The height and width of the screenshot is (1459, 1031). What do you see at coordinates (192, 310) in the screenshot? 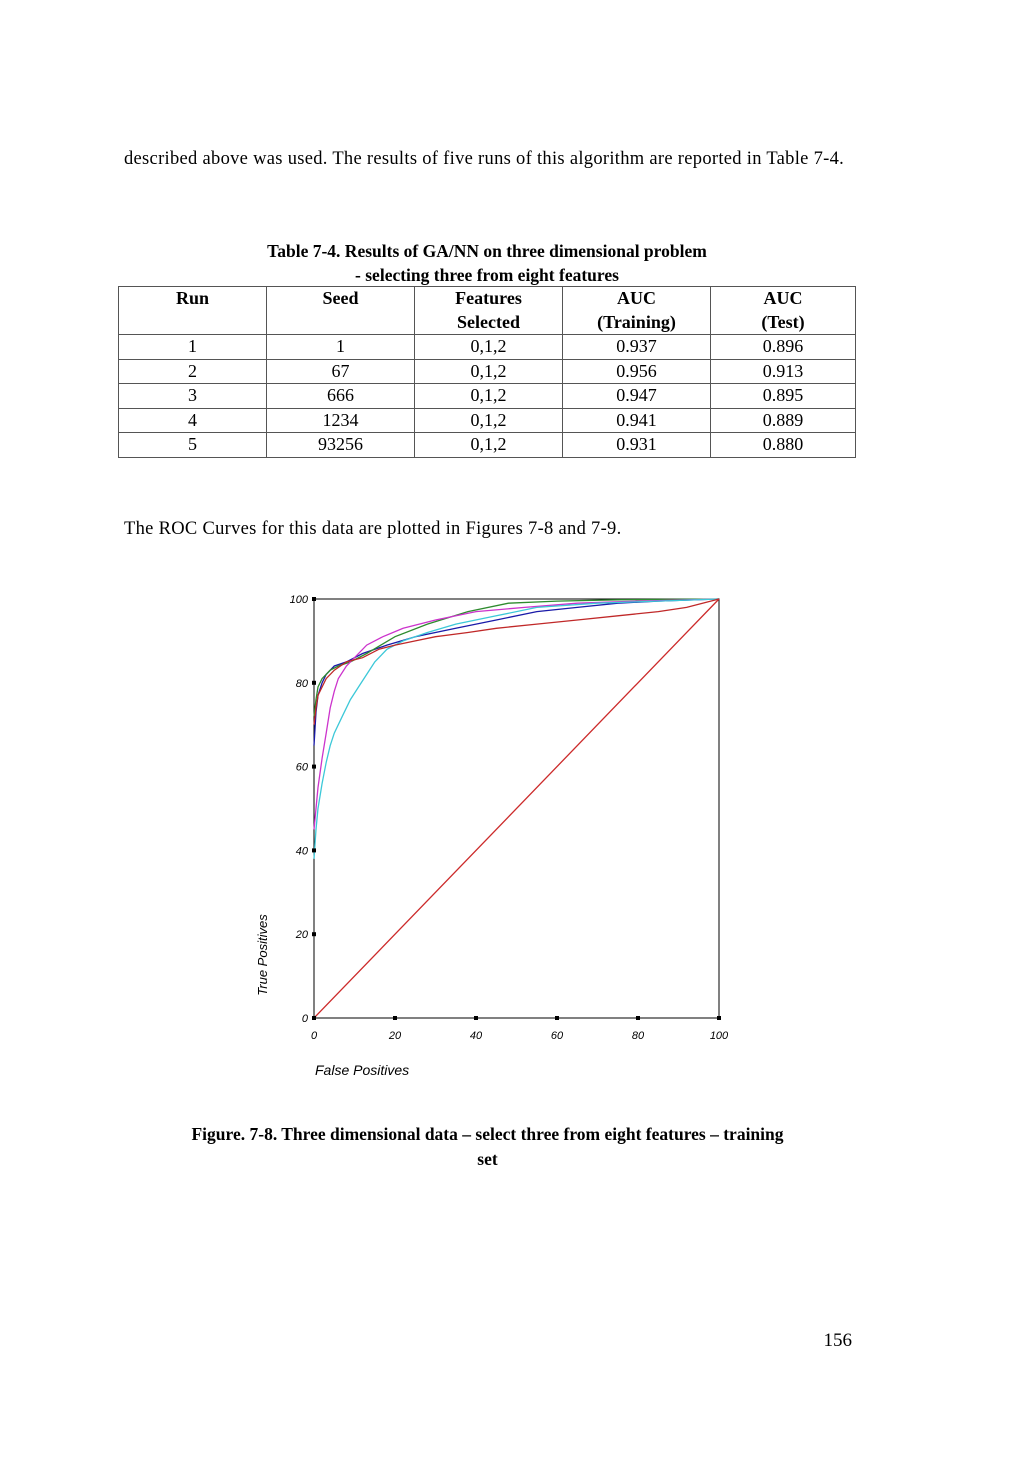
I see `header-run: Run` at bounding box center [192, 310].